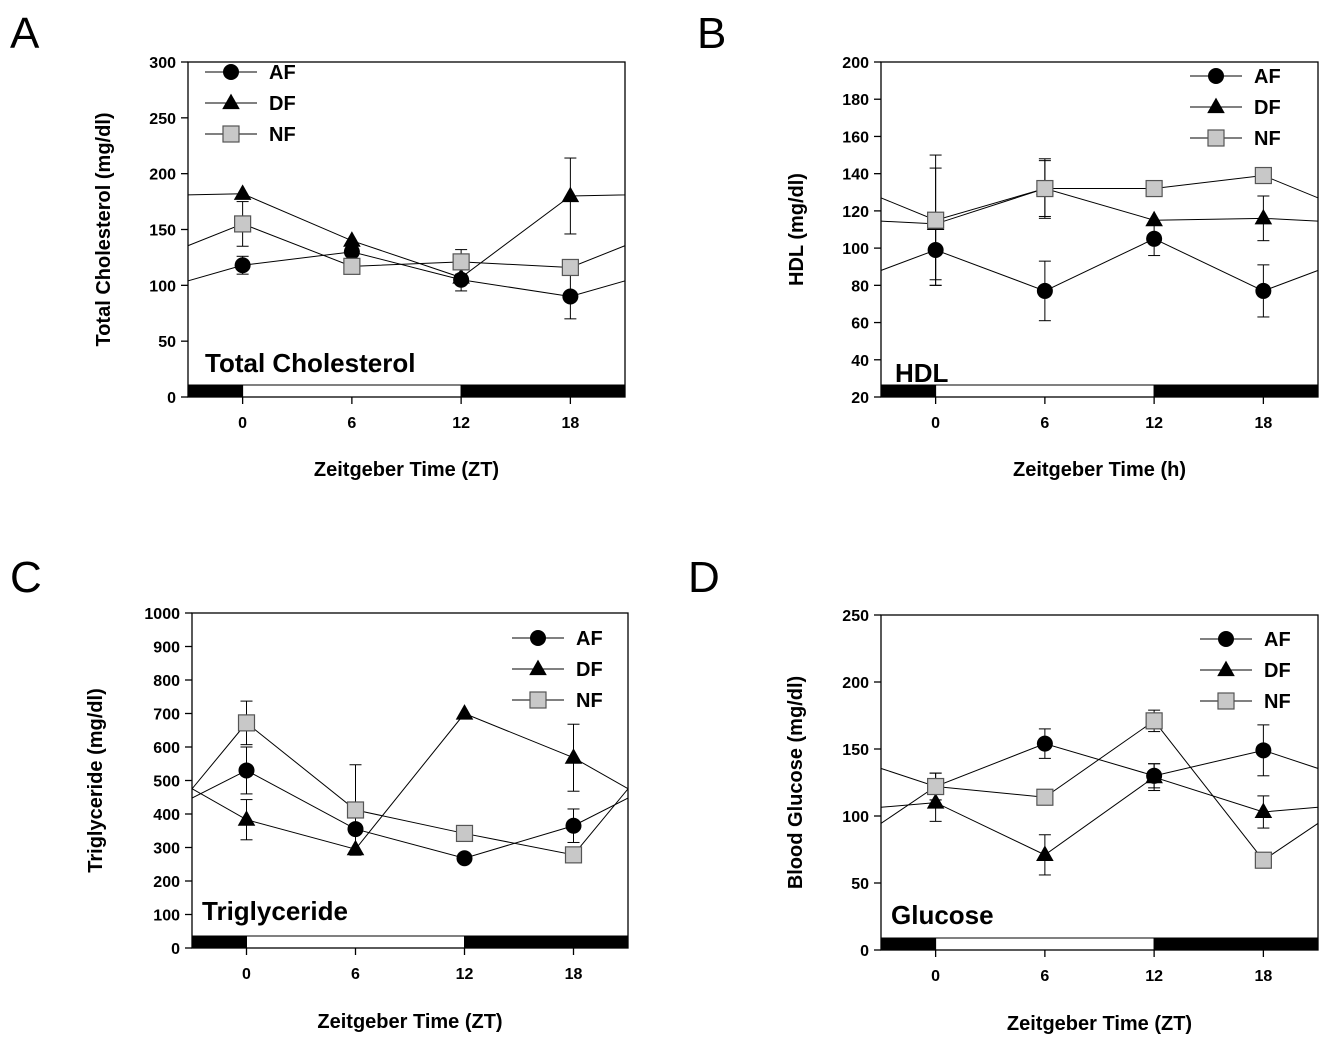  What do you see at coordinates (855, 175) in the screenshot?
I see `y-tick-label: 140` at bounding box center [855, 175].